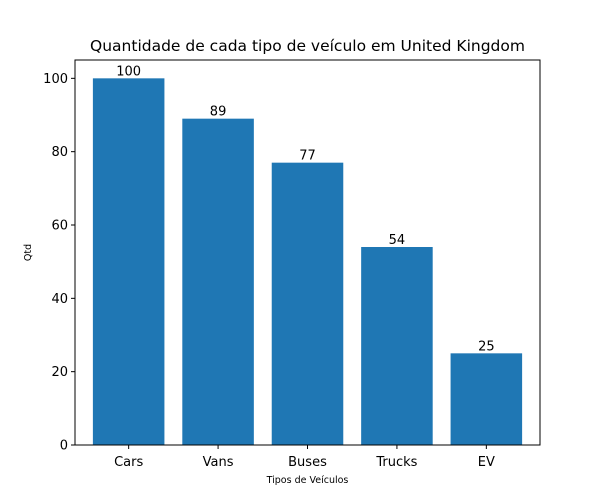 Image resolution: width=600 pixels, height=500 pixels. What do you see at coordinates (307, 480) in the screenshot?
I see `x-axis-label: Tipos de Veículos` at bounding box center [307, 480].